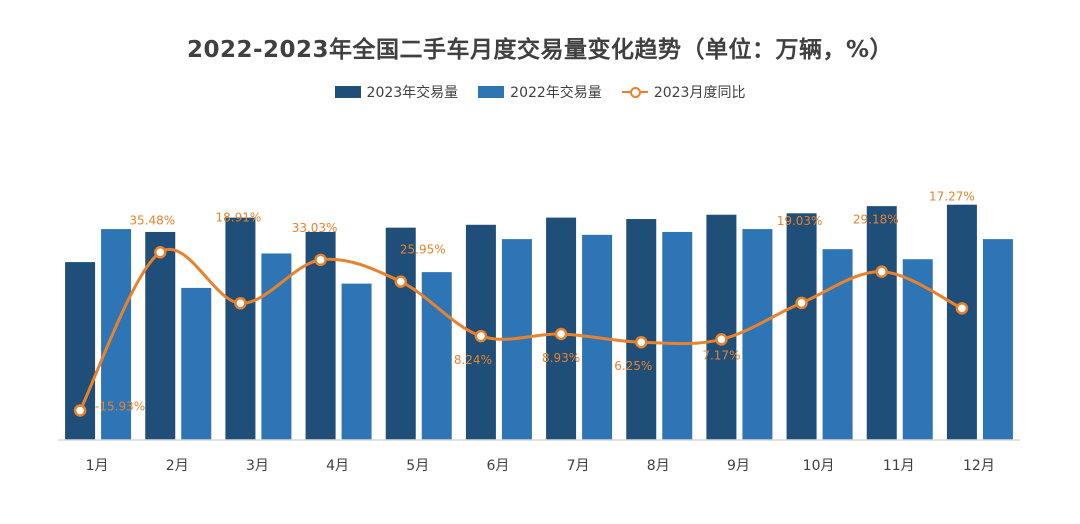  Describe the element at coordinates (491, 92) in the screenshot. I see `legend-swatch-2022-volume` at that location.